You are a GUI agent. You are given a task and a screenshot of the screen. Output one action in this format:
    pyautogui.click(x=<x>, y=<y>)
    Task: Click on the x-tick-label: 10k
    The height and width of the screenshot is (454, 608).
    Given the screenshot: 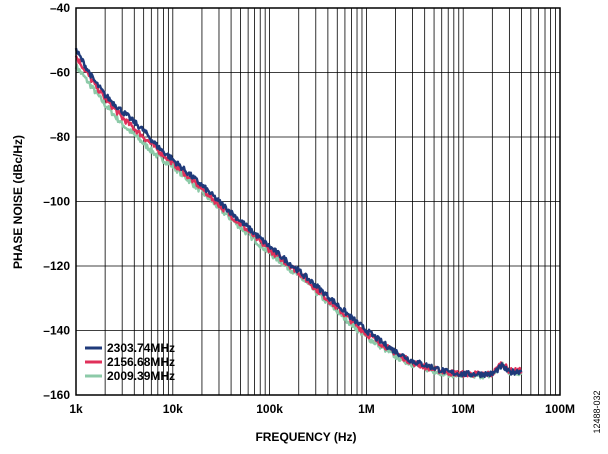 What is the action you would take?
    pyautogui.click(x=173, y=409)
    